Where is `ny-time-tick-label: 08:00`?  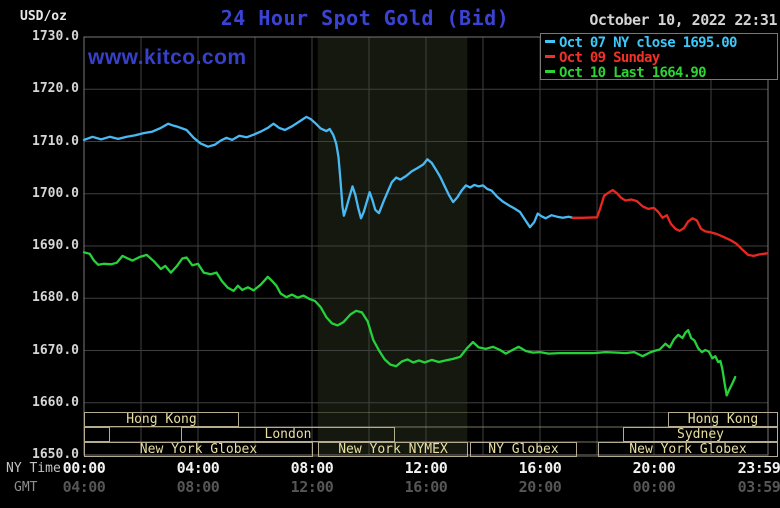 ny-time-tick-label: 08:00 is located at coordinates (312, 468).